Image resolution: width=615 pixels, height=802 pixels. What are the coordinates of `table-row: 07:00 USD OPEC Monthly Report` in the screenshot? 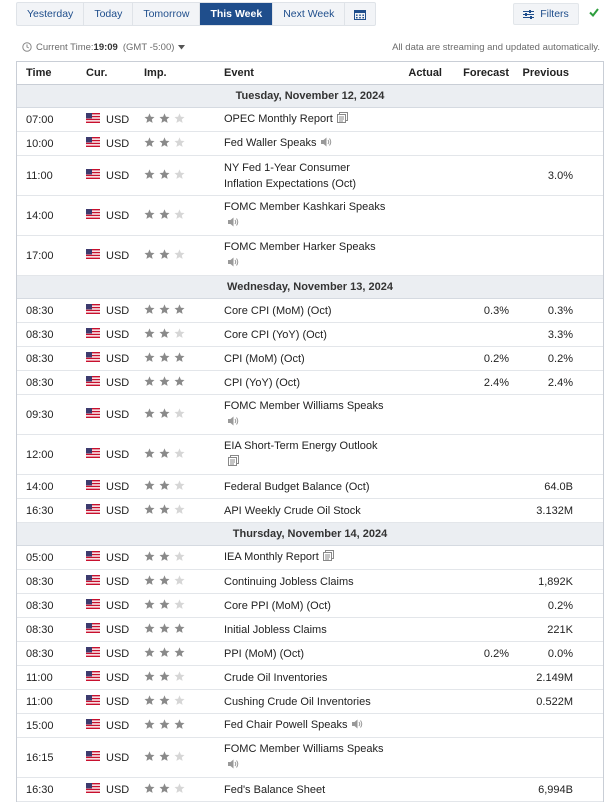 It's located at (310, 120).